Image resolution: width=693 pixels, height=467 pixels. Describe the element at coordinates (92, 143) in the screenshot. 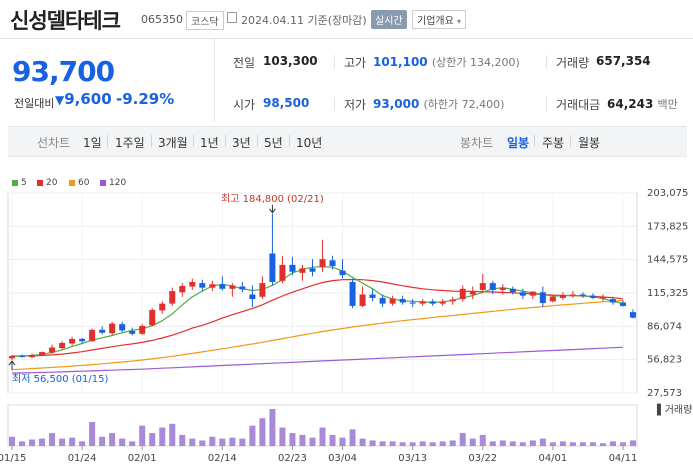

I see `range-1d: 1일` at that location.